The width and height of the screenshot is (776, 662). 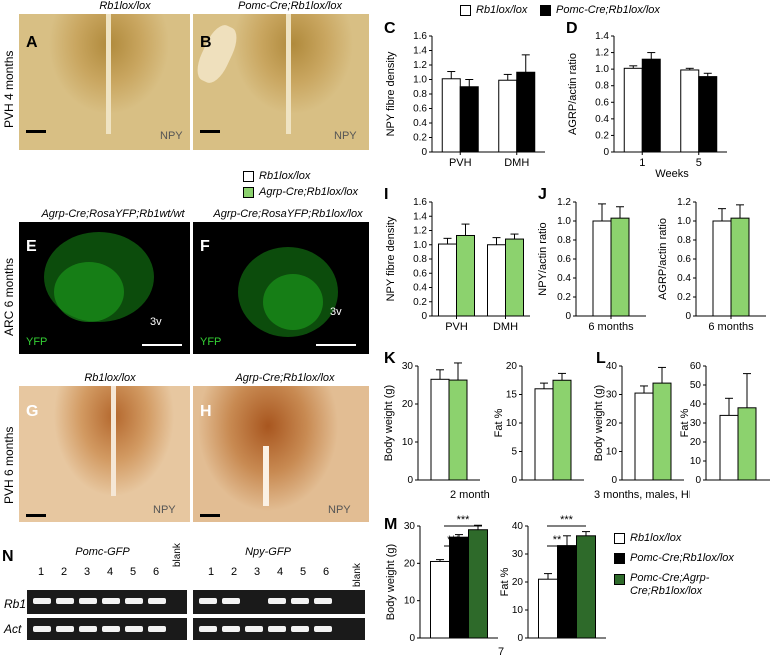 I want to click on panel-letter-c: C, so click(x=390, y=28).